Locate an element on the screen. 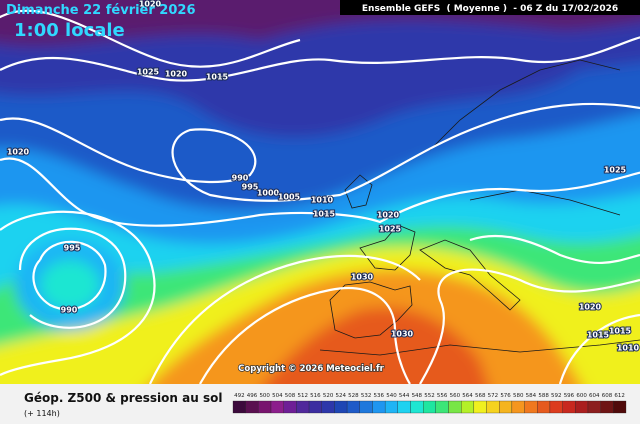 The width and height of the screenshot is (640, 424). scale-tick-label: 524 is located at coordinates (341, 396).